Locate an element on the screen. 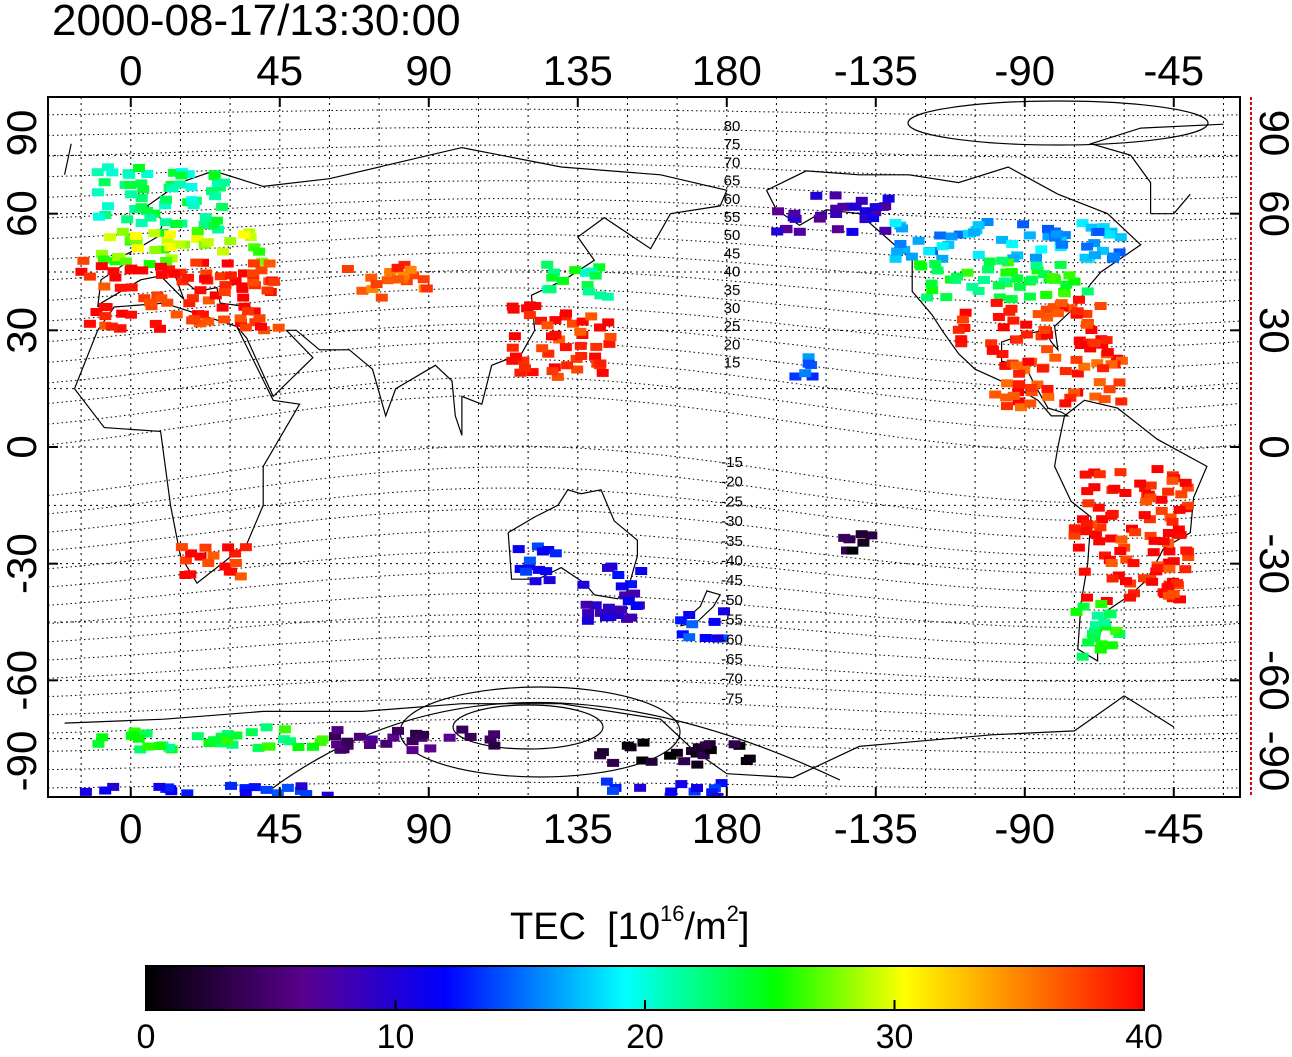  contour-label: -70 is located at coordinates (732, 679).